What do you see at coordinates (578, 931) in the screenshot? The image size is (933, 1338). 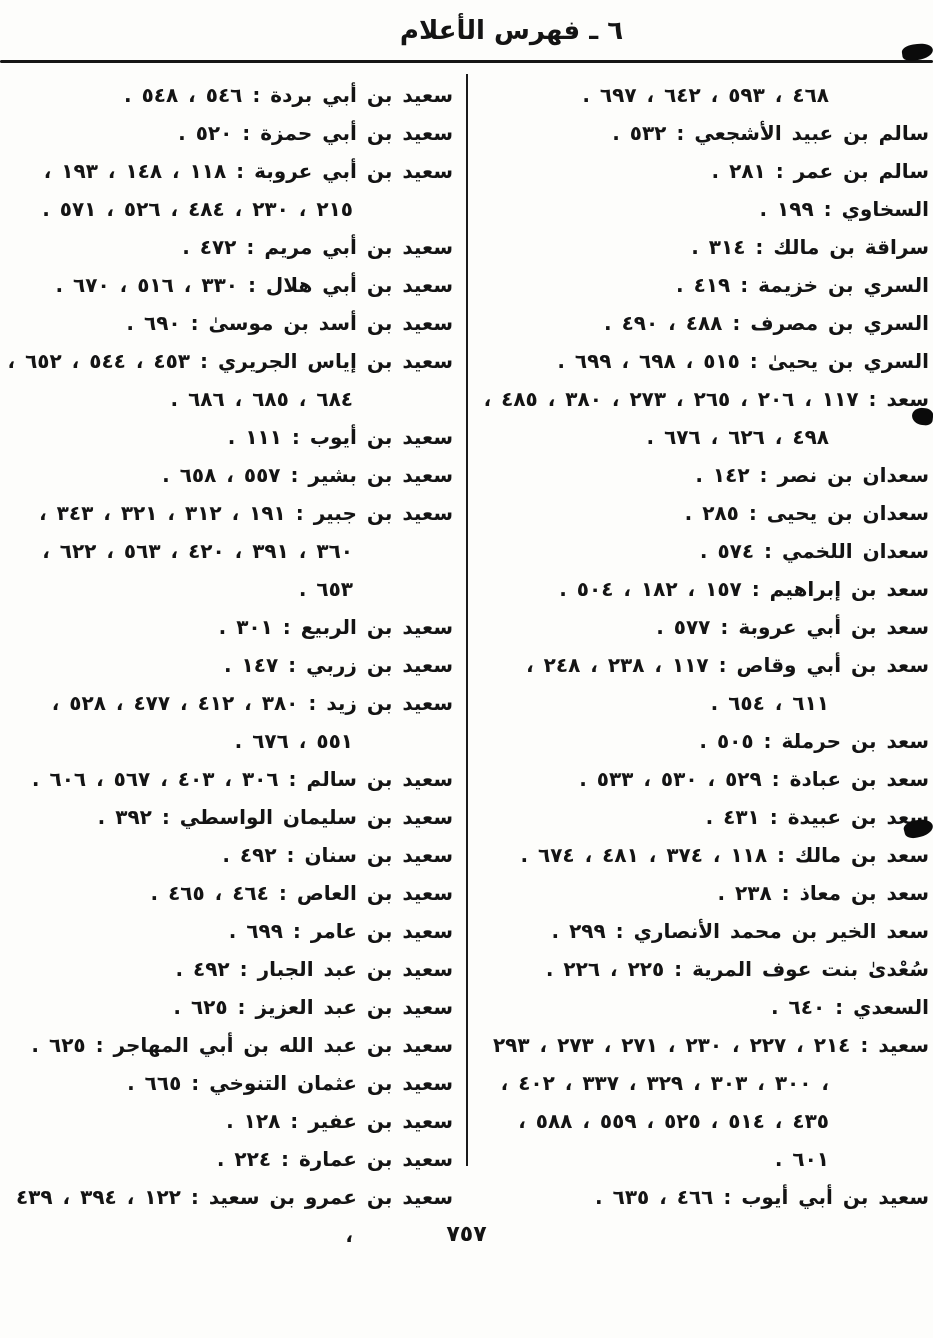 I see `entry-pages: ٢٩٩ .` at bounding box center [578, 931].